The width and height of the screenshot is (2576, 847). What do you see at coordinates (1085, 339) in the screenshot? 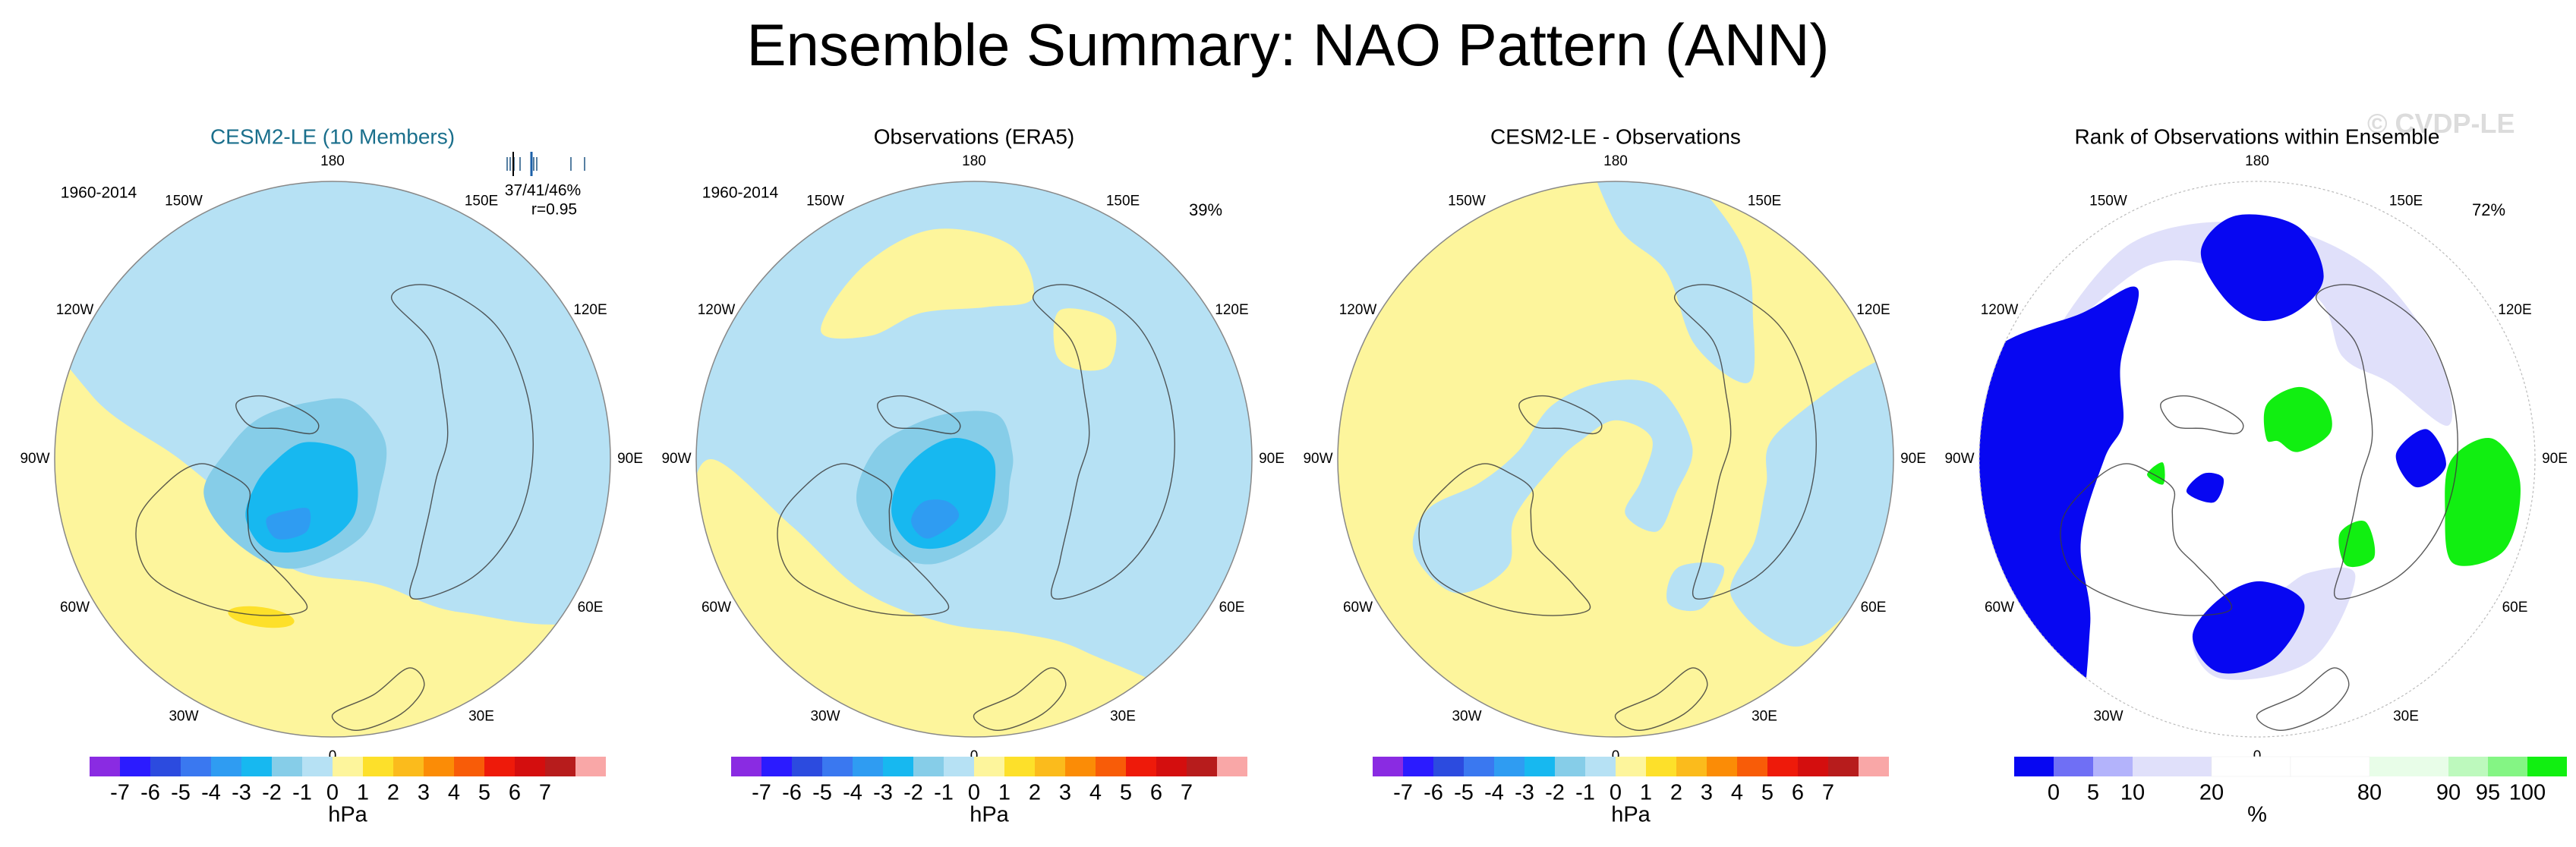
I see `field-yellow-asia` at bounding box center [1085, 339].